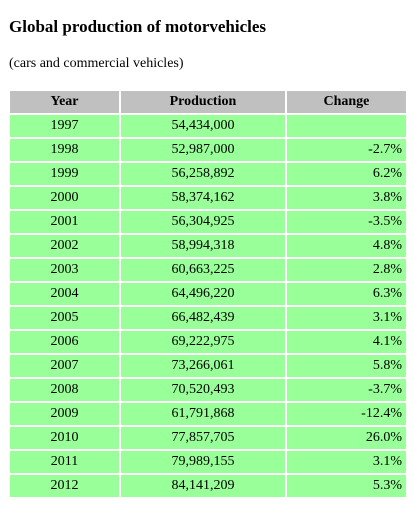 The image size is (414, 506). What do you see at coordinates (203, 366) in the screenshot?
I see `table-cell: 73,266,061` at bounding box center [203, 366].